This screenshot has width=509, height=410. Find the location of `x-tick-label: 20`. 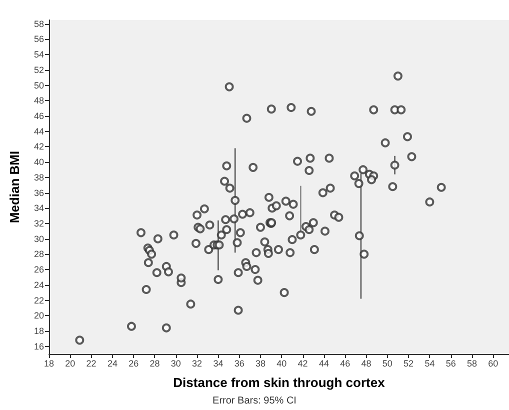

x-tick-label: 20 is located at coordinates (70, 363).